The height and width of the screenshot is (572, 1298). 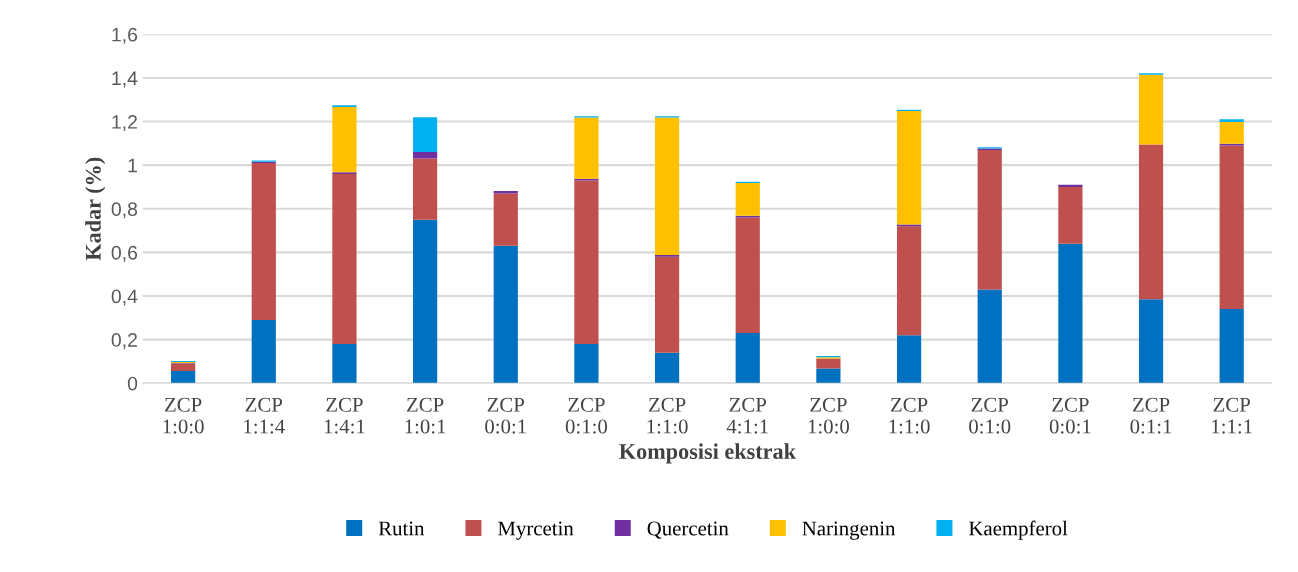 I want to click on x-tick-label: ZCP 4:1:1, so click(x=747, y=415).